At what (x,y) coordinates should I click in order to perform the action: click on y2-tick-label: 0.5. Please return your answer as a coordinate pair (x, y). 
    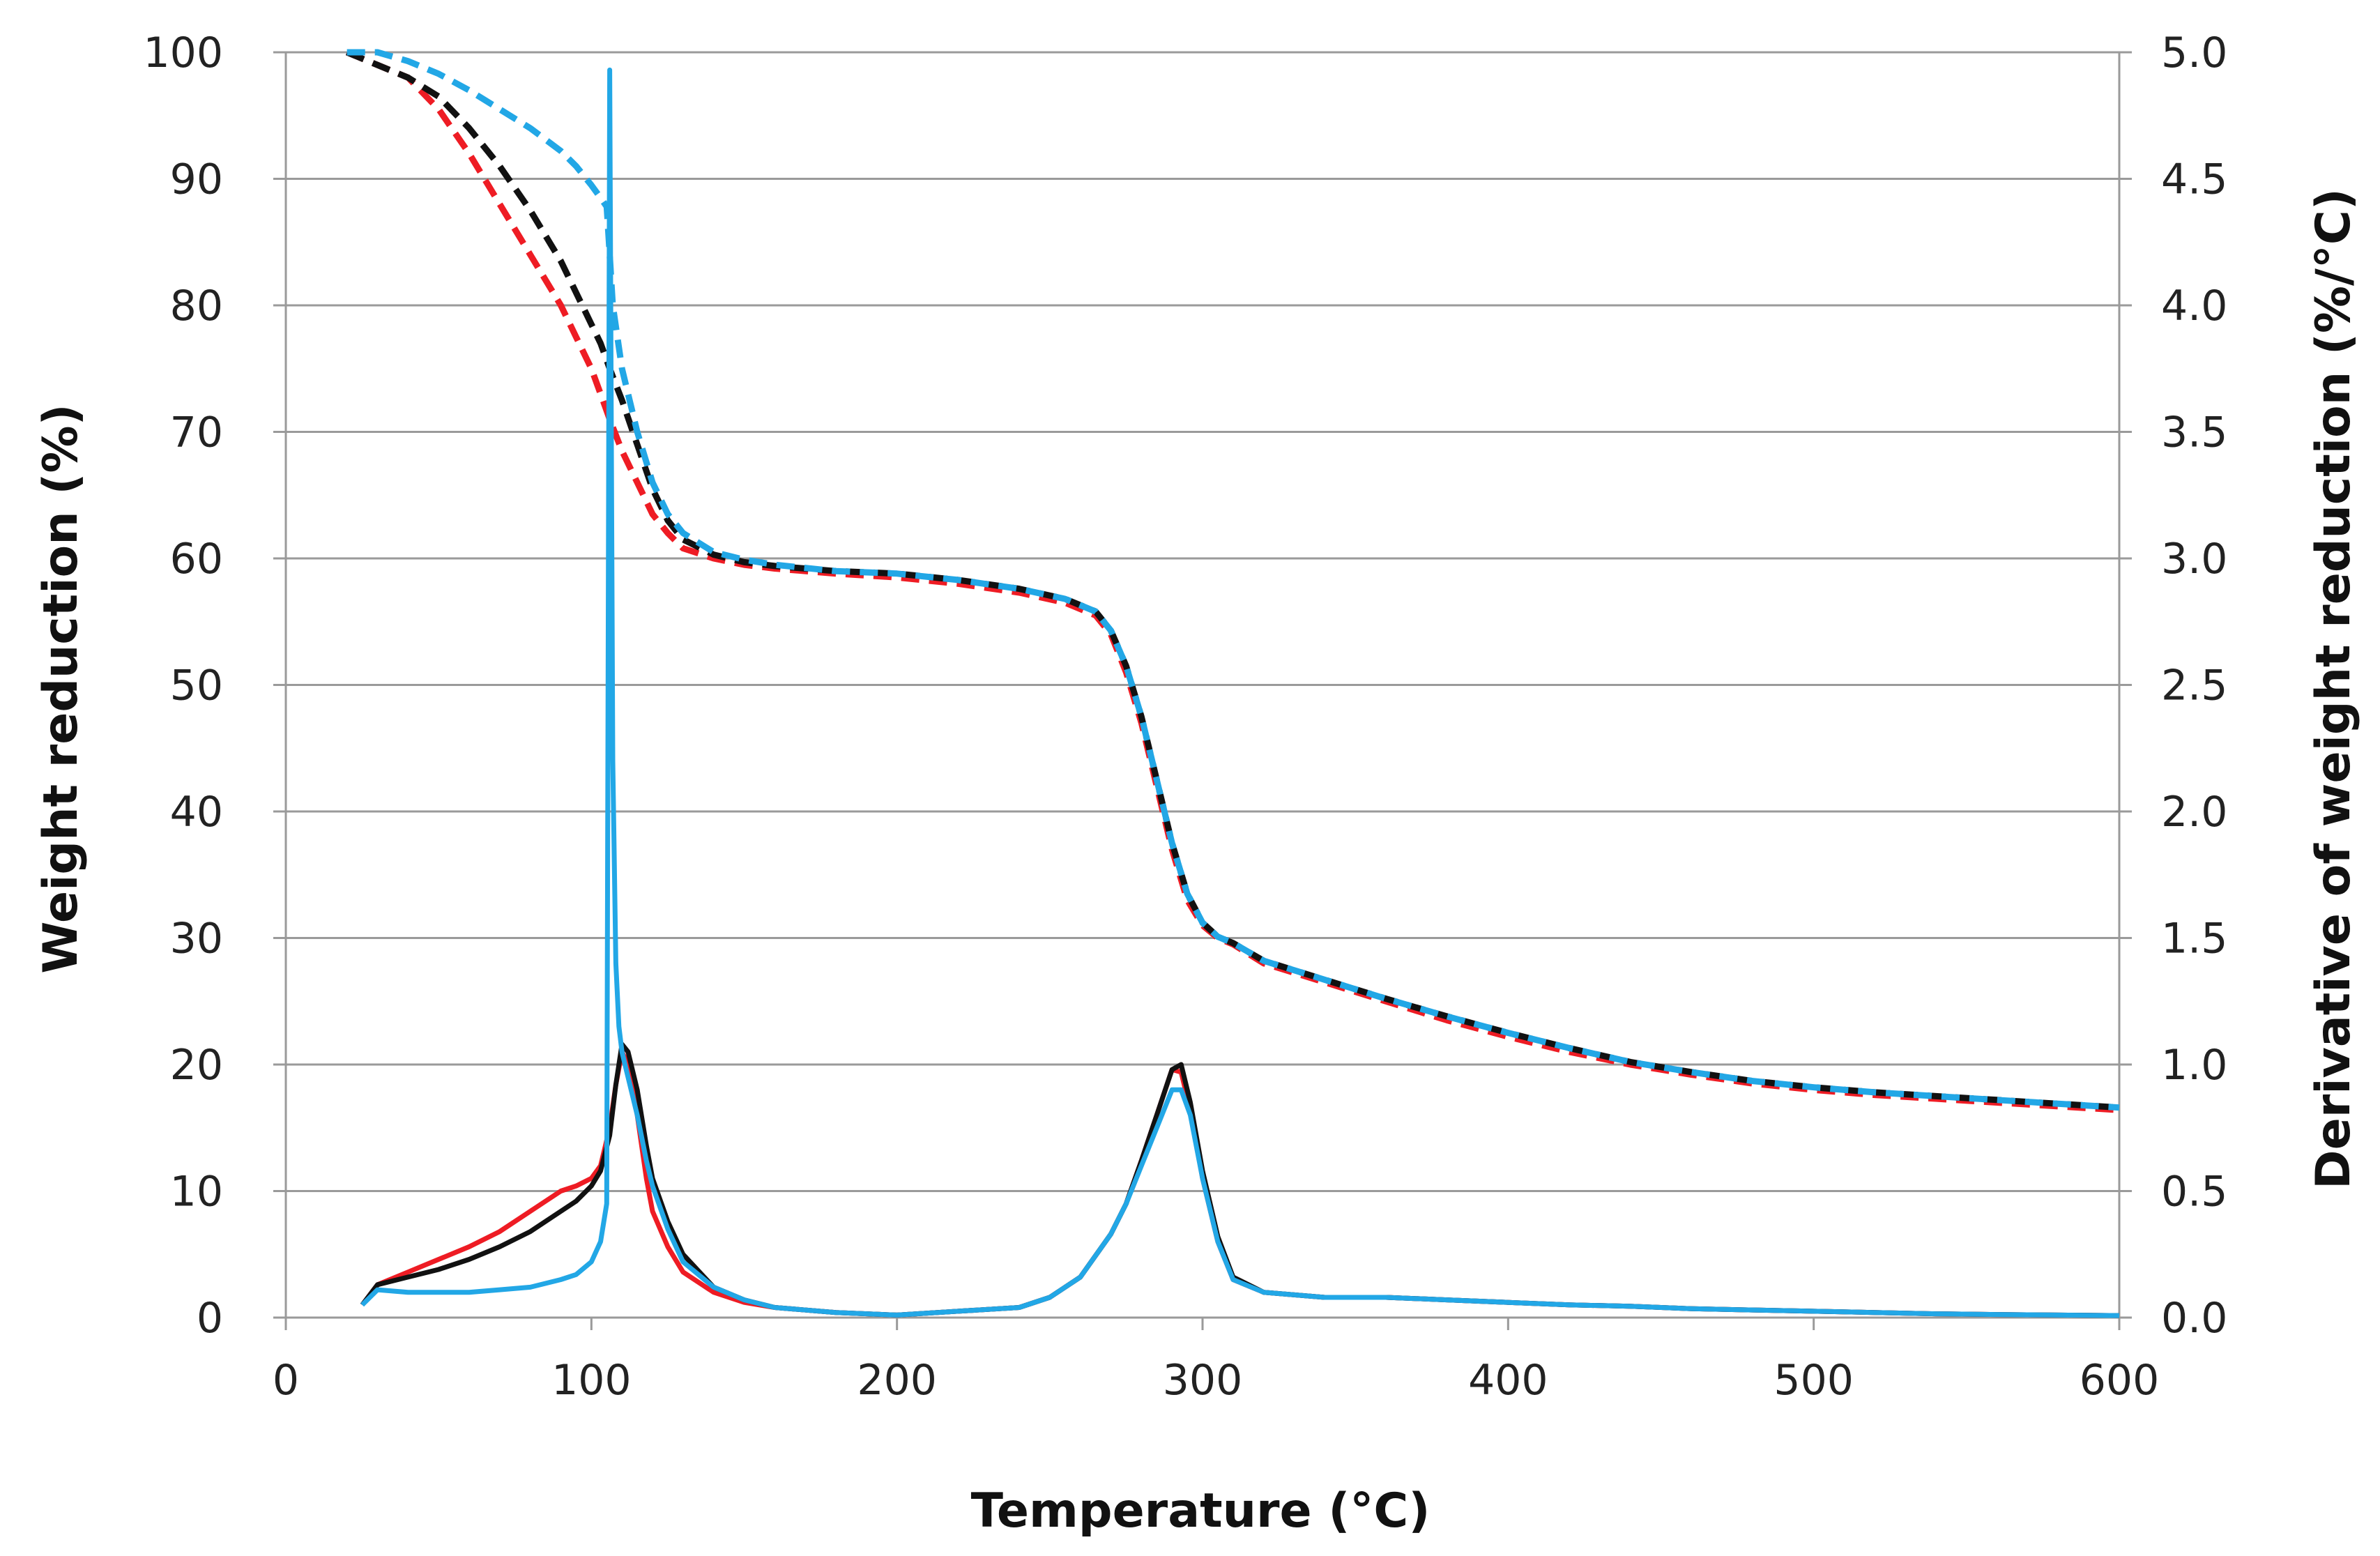
    Looking at the image, I should click on (2194, 1192).